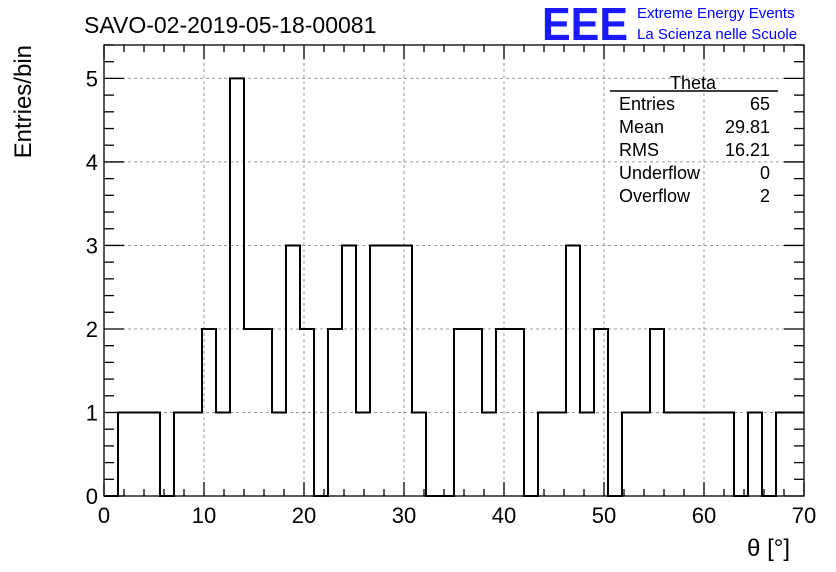  Describe the element at coordinates (647, 104) in the screenshot. I see `stats-label-entries: Entries` at that location.